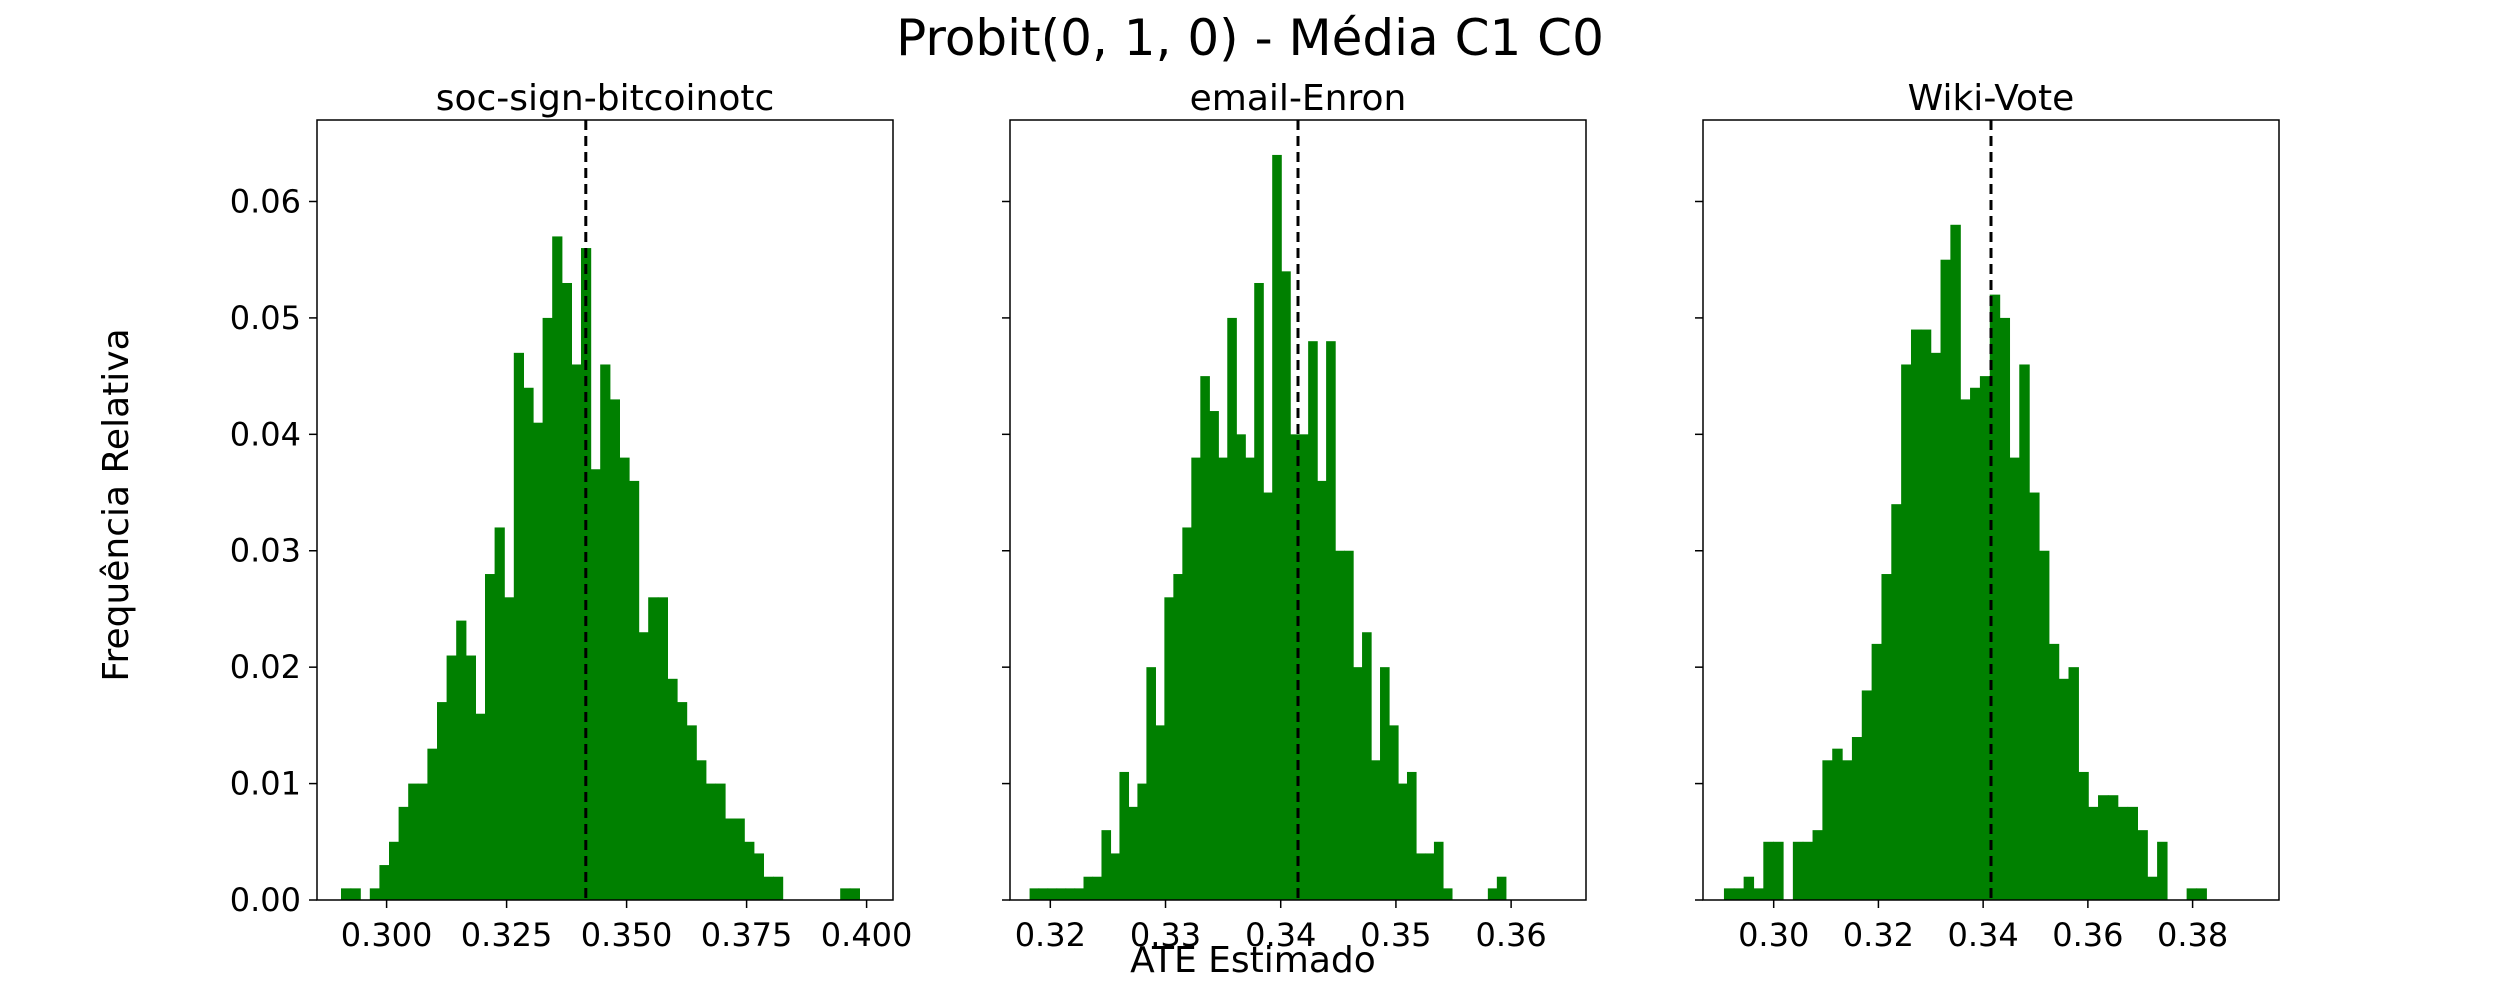  I want to click on x-tick-label: 0.375, so click(747, 935).